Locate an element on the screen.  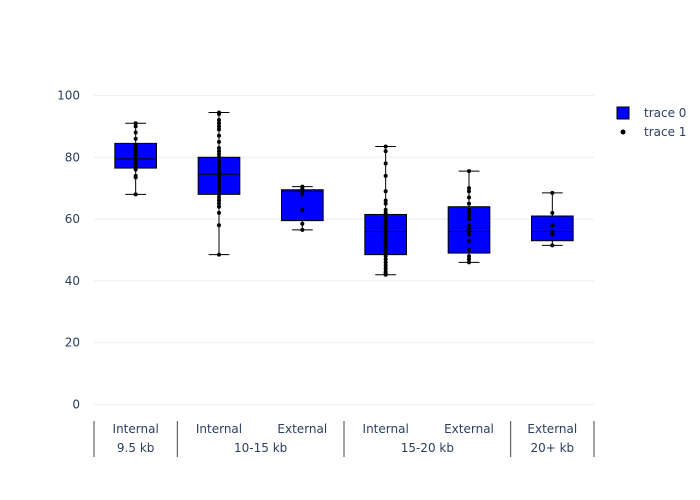
box-20+-kb-external is located at coordinates (552, 219).